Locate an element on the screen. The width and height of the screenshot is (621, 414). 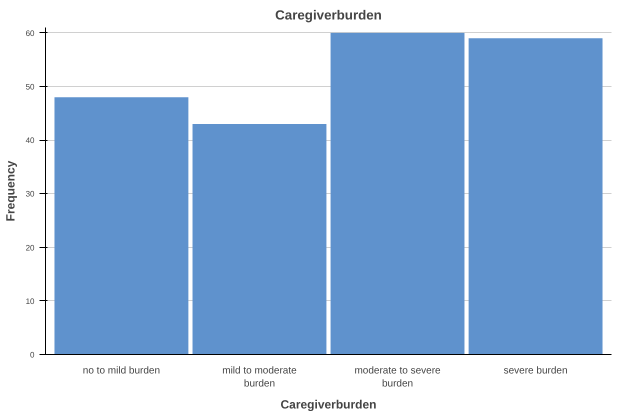
y-tick-label: 10 is located at coordinates (31, 301).